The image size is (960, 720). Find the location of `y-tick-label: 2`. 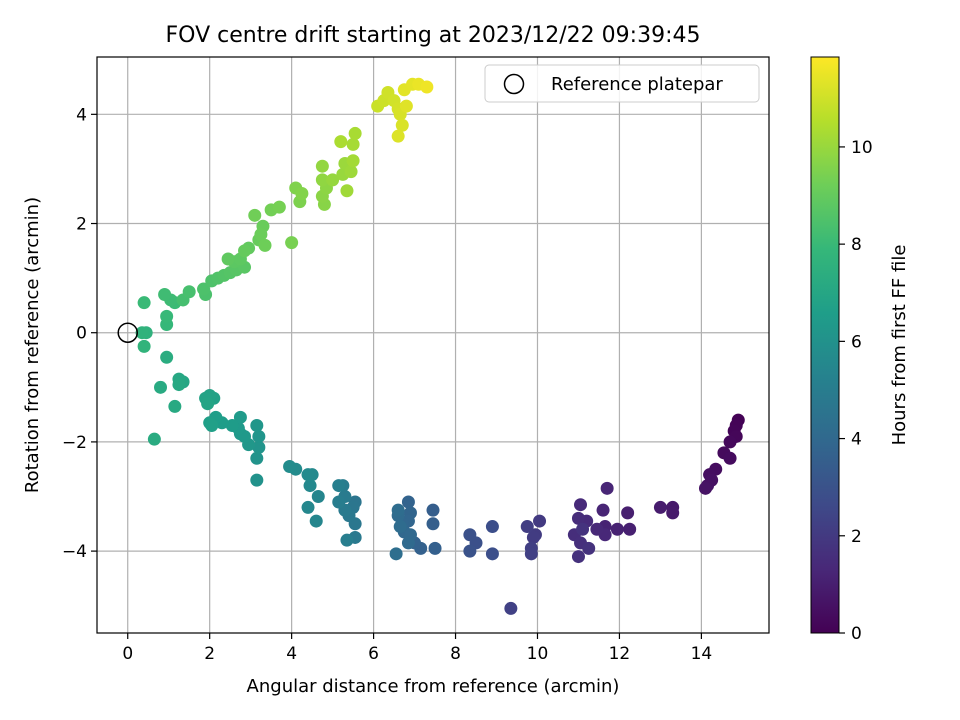

y-tick-label: 2 is located at coordinates (81, 225).